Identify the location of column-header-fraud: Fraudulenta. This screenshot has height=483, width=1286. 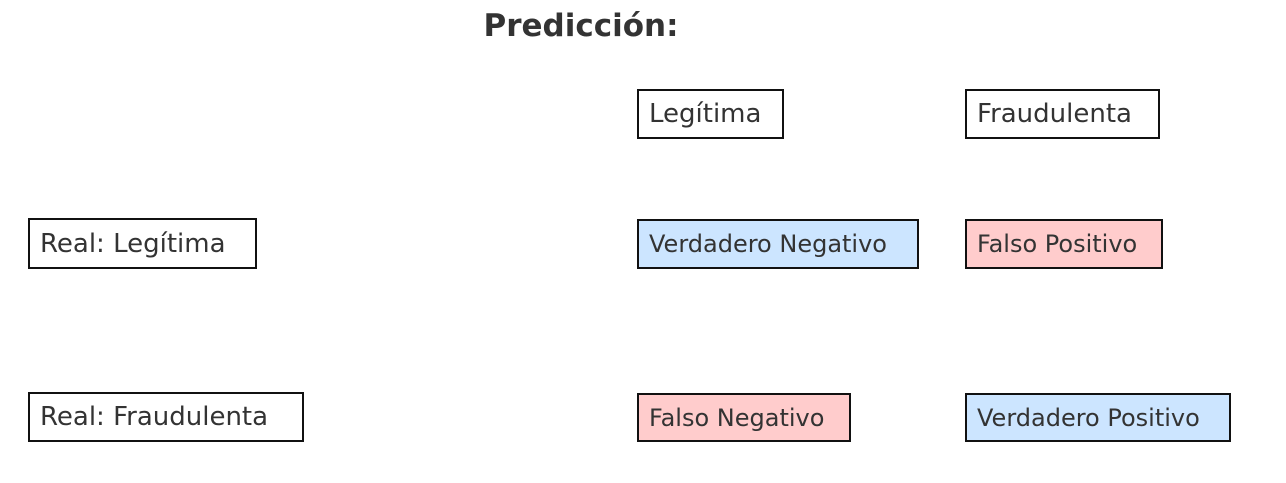
(1062, 114).